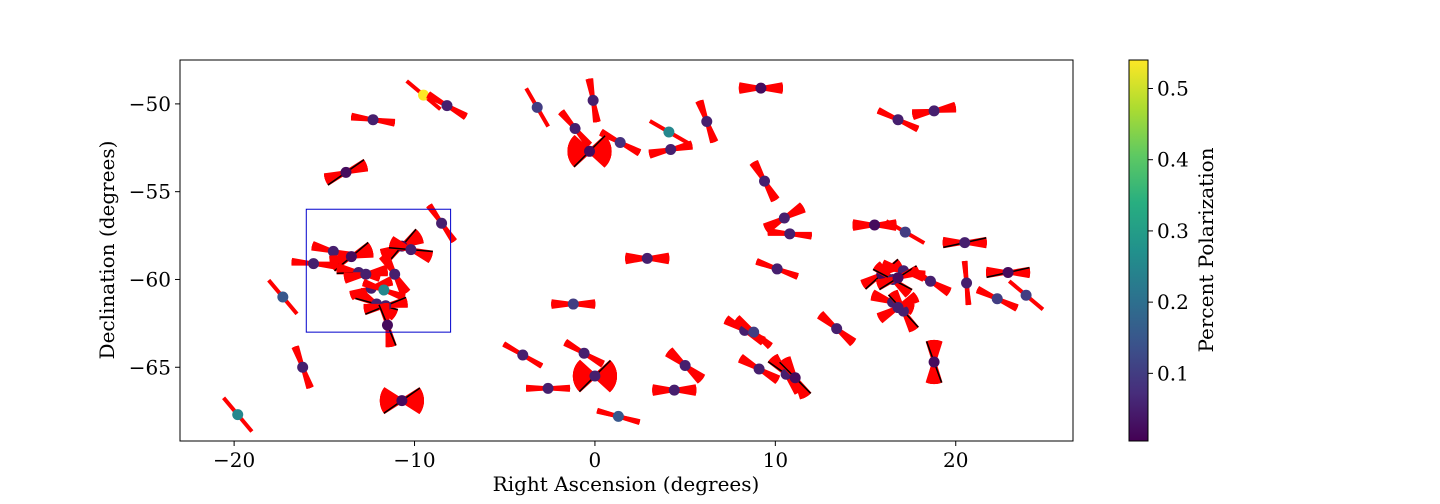 Image resolution: width=1440 pixels, height=504 pixels. I want to click on colorbar, so click(1138, 250).